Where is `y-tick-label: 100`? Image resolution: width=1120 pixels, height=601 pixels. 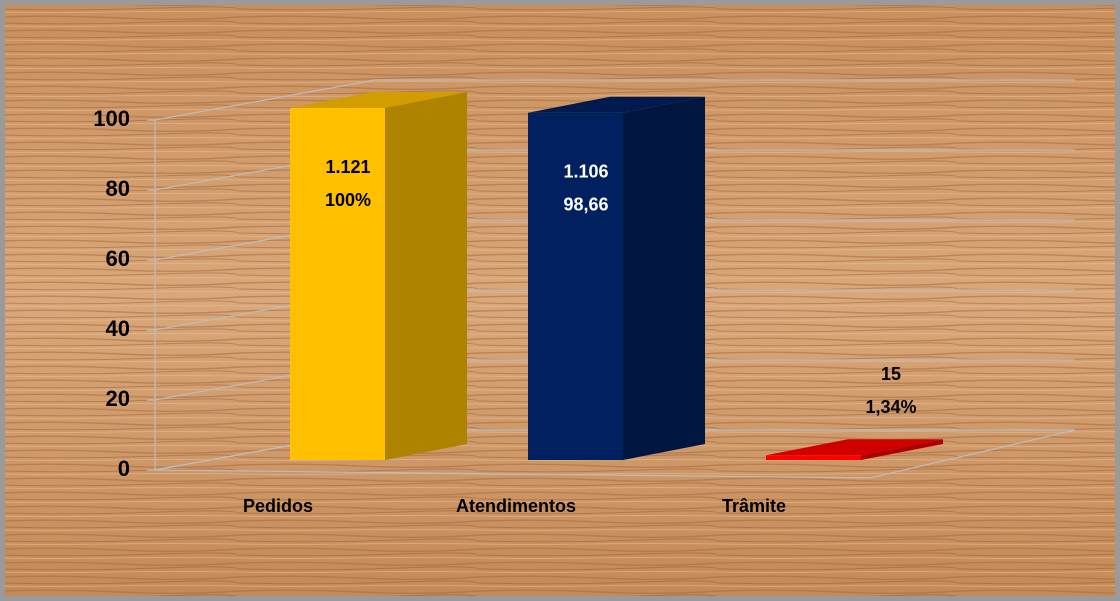 y-tick-label: 100 is located at coordinates (111, 118).